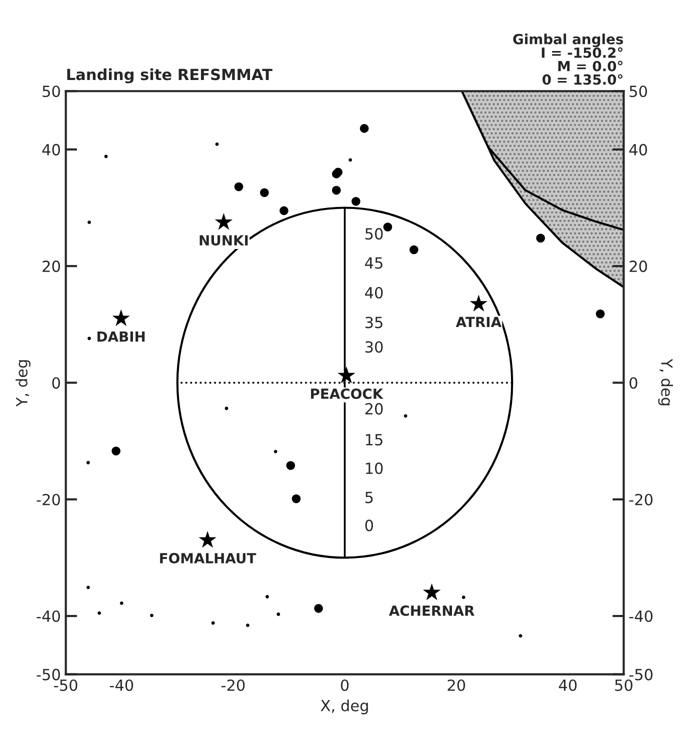  Describe the element at coordinates (66, 685) in the screenshot. I see `x-tick-label: -50` at that location.